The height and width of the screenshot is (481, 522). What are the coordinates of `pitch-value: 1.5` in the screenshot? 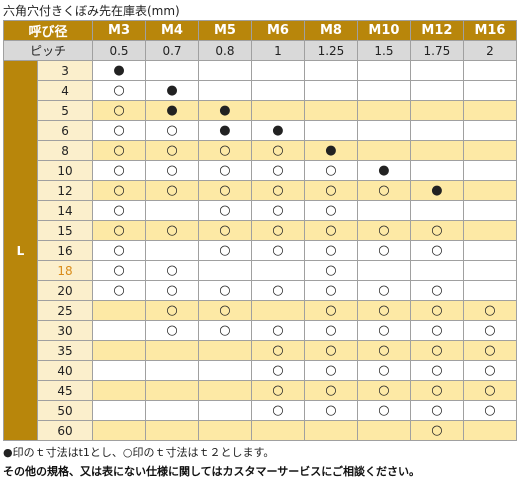 It's located at (383, 50).